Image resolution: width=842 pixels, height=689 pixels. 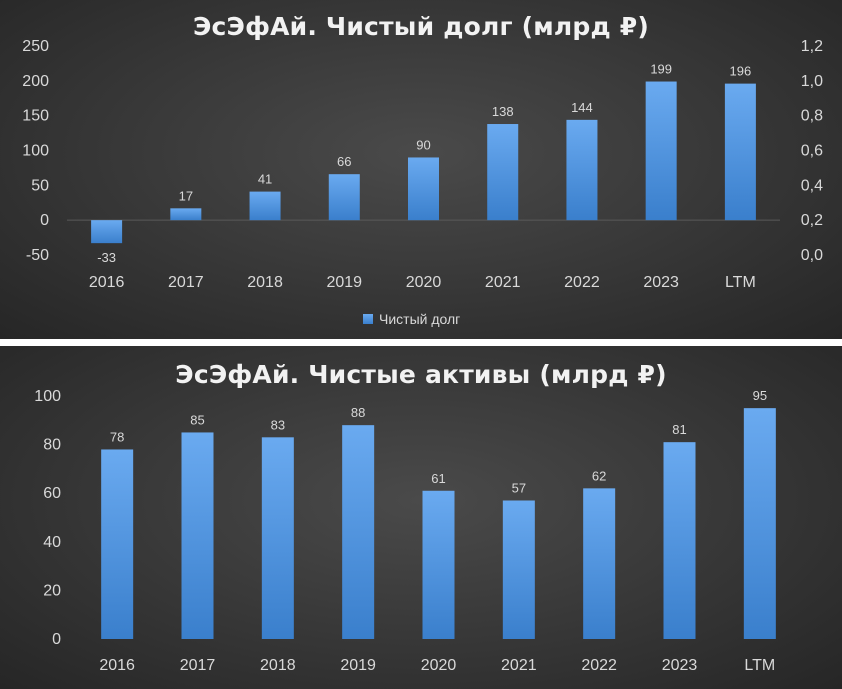 I want to click on net-assets-y-tick-label: 80, so click(x=52, y=445).